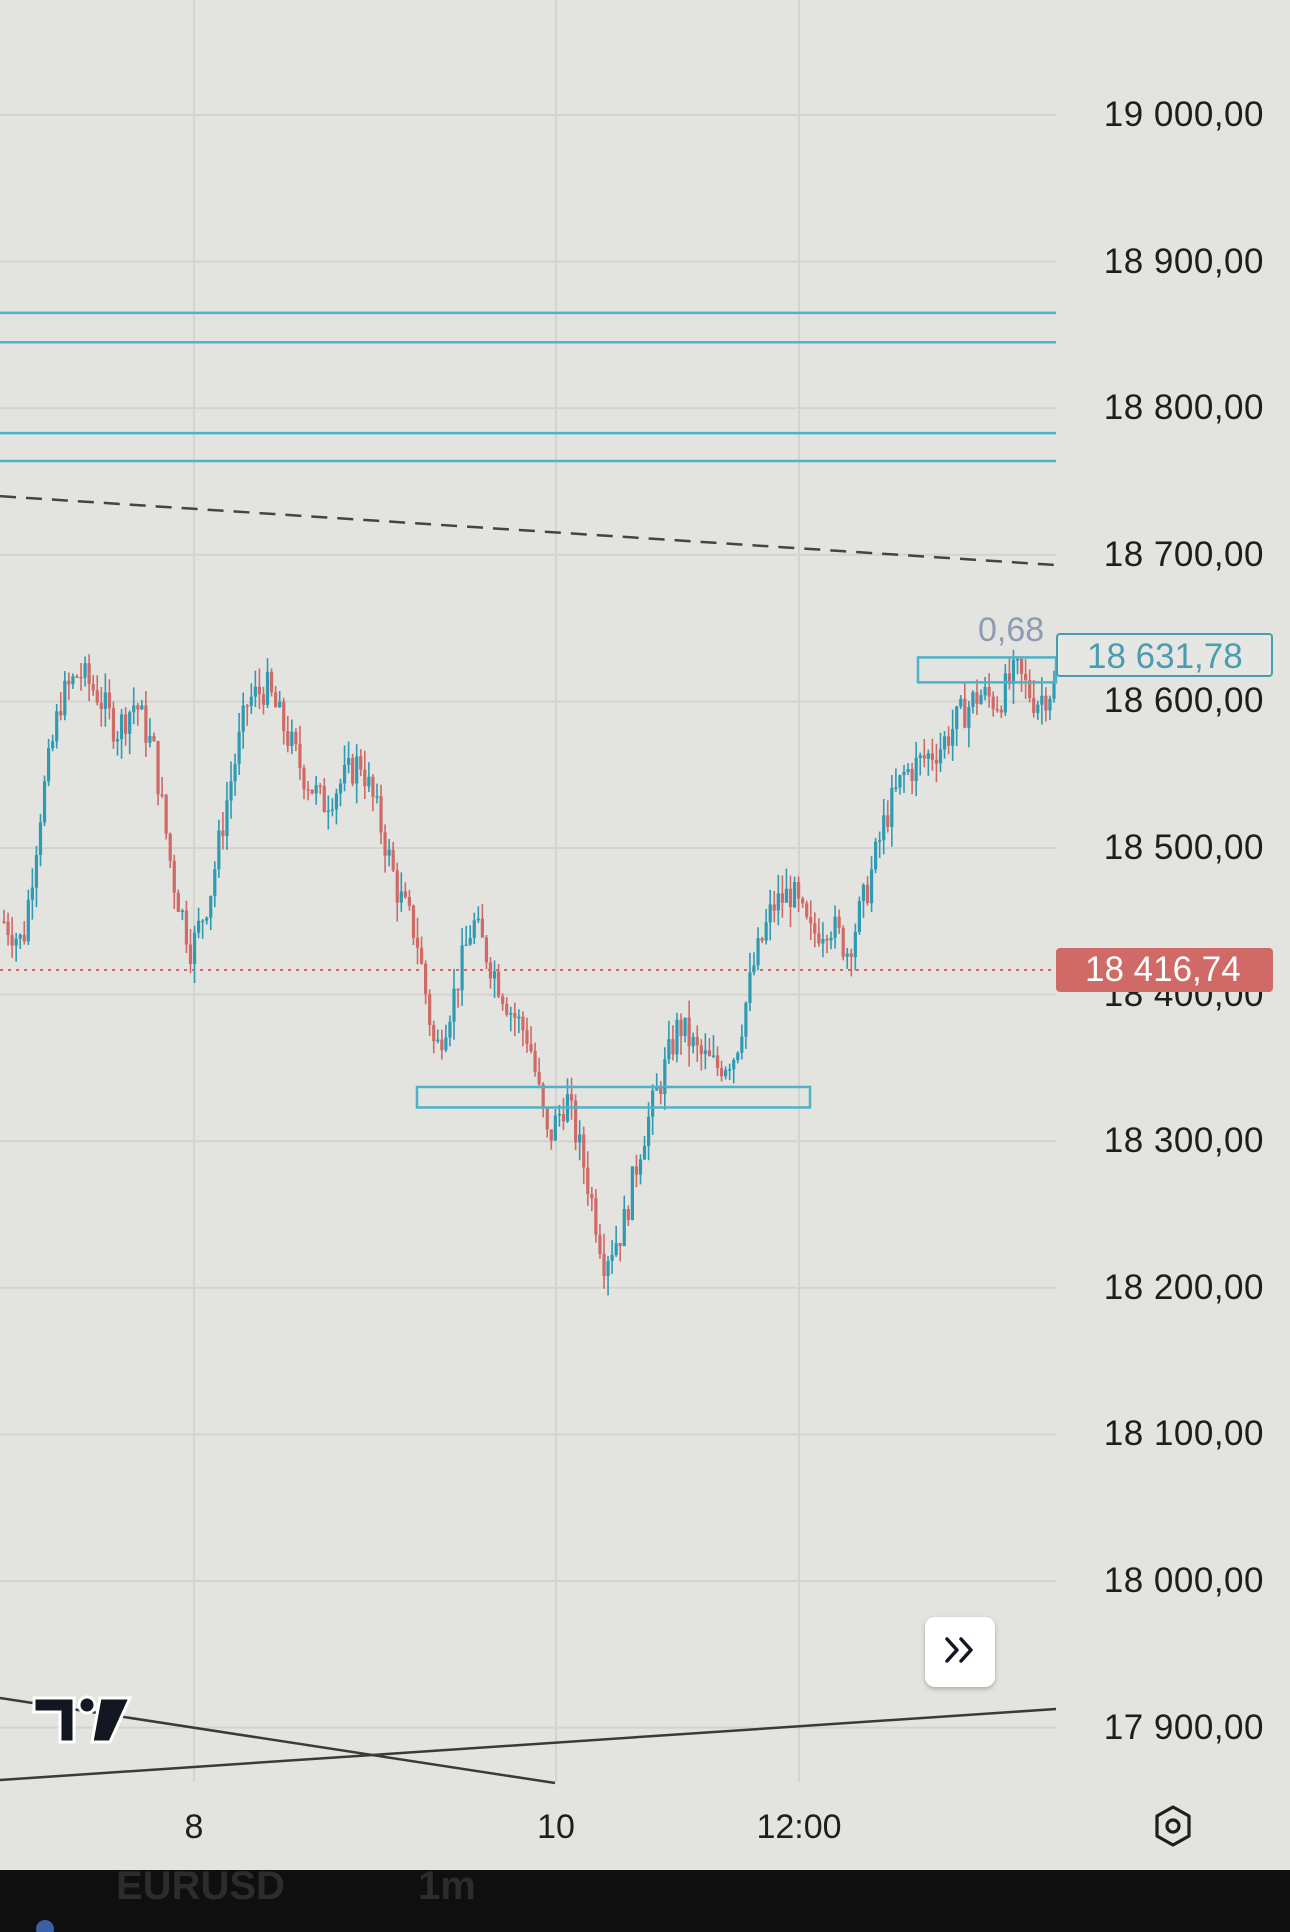  Describe the element at coordinates (1173, 1827) in the screenshot. I see `chart-settings-button` at that location.